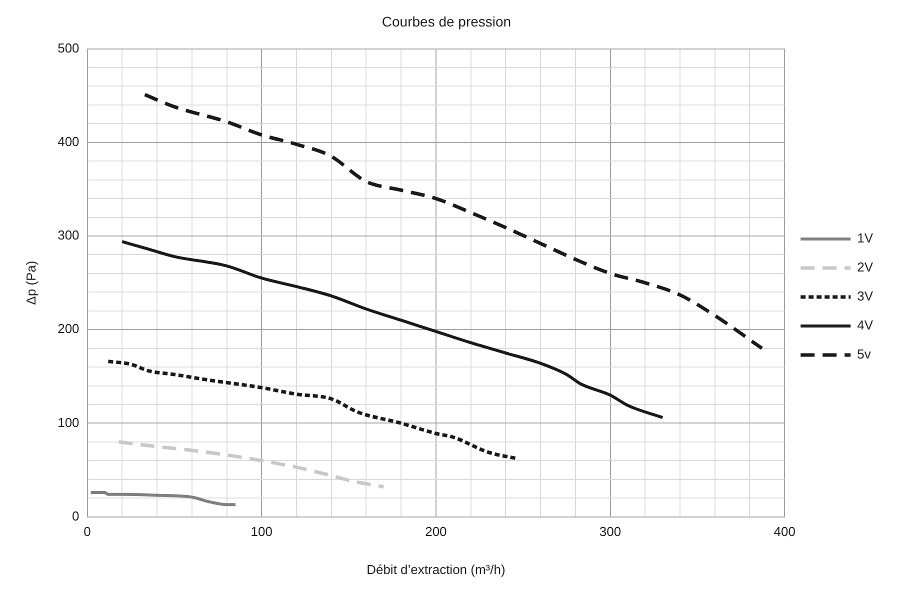 The height and width of the screenshot is (594, 897). Describe the element at coordinates (69, 422) in the screenshot. I see `y-tick-label: 100` at that location.